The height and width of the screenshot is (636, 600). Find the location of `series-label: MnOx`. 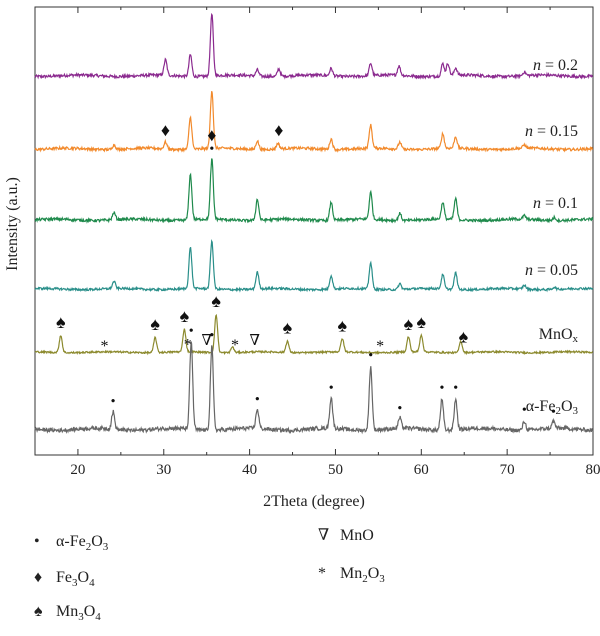

series-label: MnOx is located at coordinates (559, 335).